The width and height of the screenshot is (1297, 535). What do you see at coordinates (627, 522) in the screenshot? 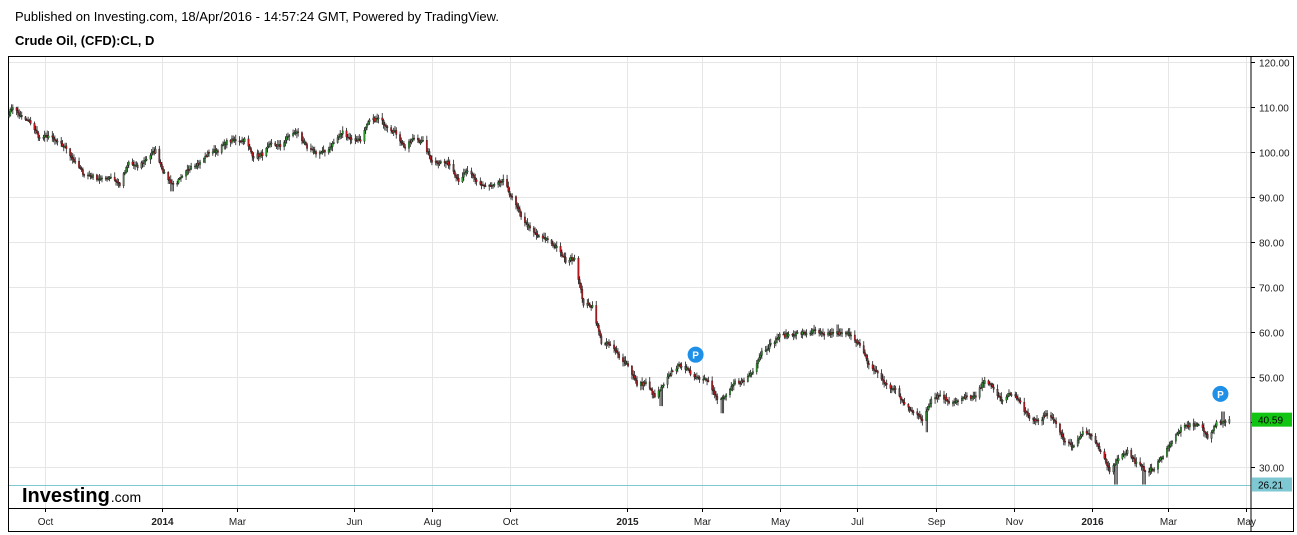
I see `xtick-label: 2015` at bounding box center [627, 522].